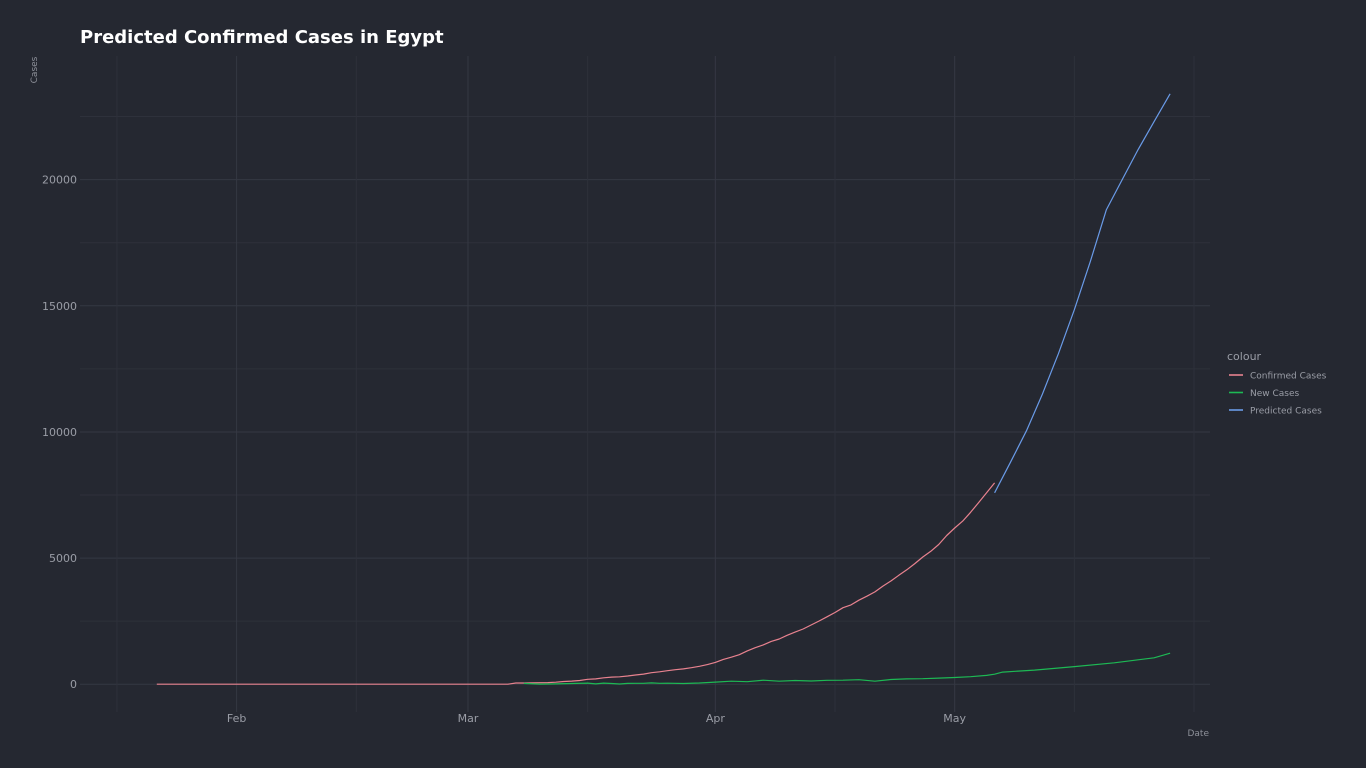  Describe the element at coordinates (1082, 293) in the screenshot. I see `series-line-predicted-cases` at that location.